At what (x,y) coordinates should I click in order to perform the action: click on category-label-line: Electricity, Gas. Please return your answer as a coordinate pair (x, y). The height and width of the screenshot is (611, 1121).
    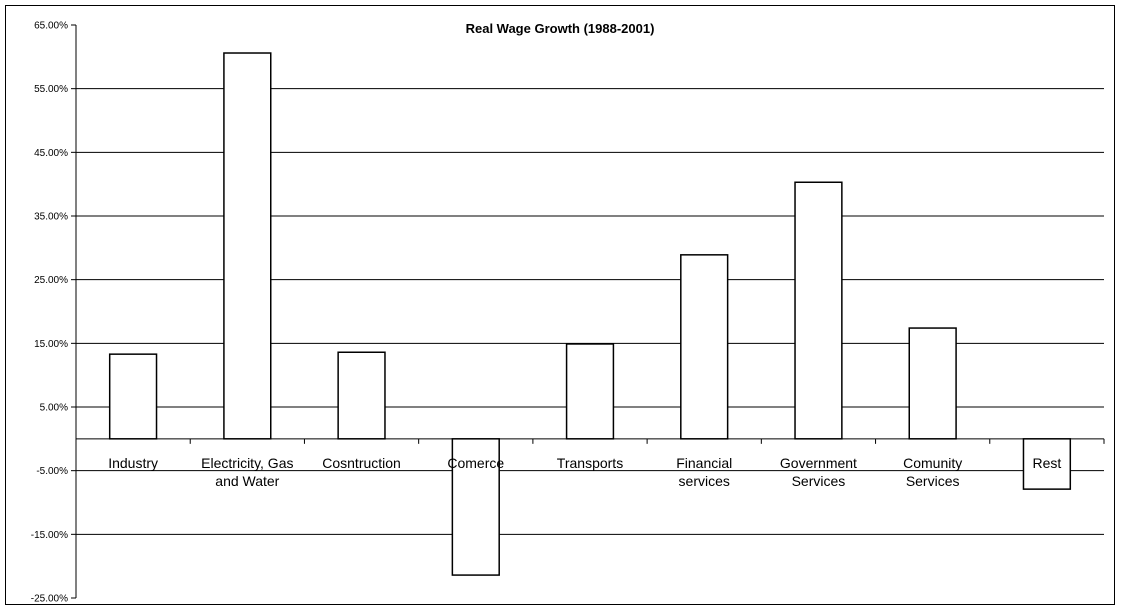
    Looking at the image, I should click on (247, 463).